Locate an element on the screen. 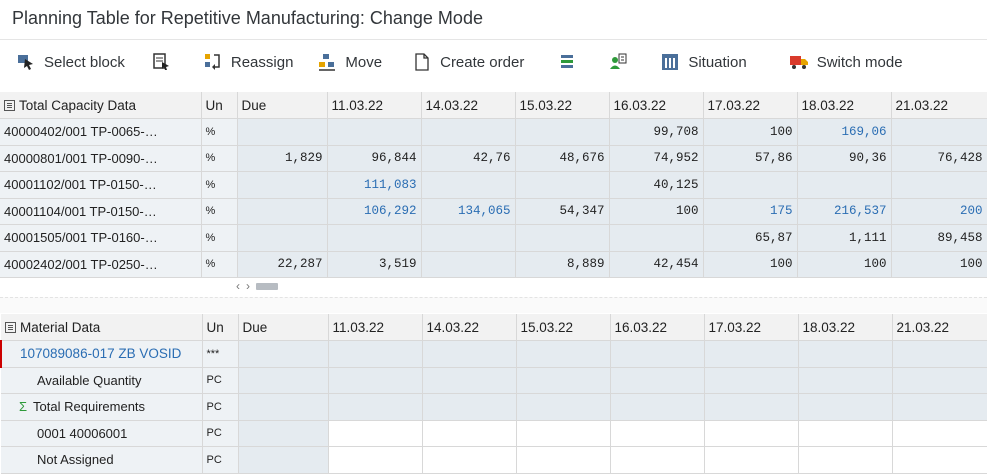 This screenshot has height=474, width=987. material-row-label: Not Assigned is located at coordinates (102, 460).